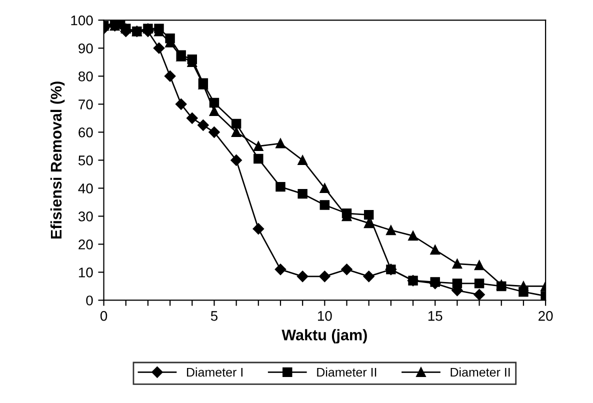  Describe the element at coordinates (89, 301) in the screenshot. I see `y-tick-label: 0` at that location.